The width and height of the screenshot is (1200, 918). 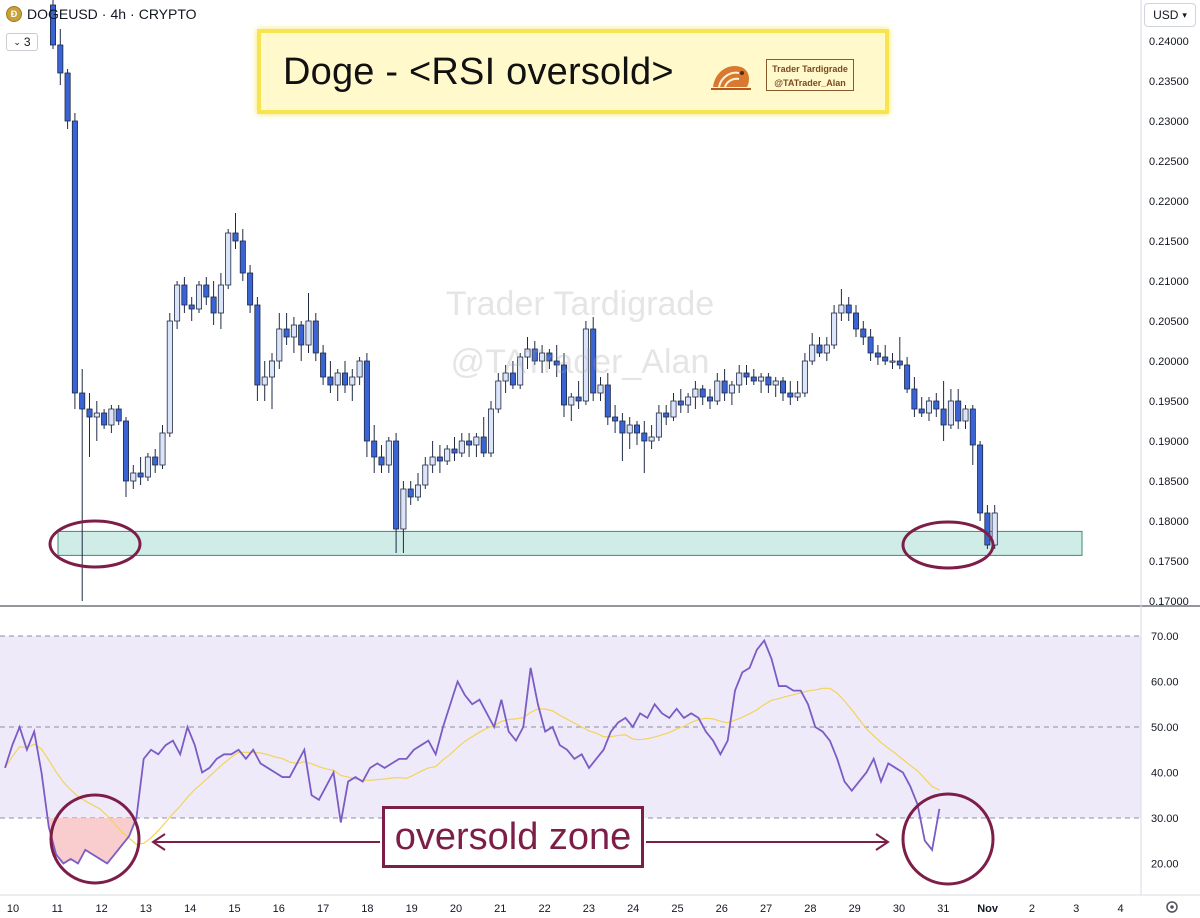 I want to click on rsi-tick-label: 40.00, so click(x=1165, y=774).